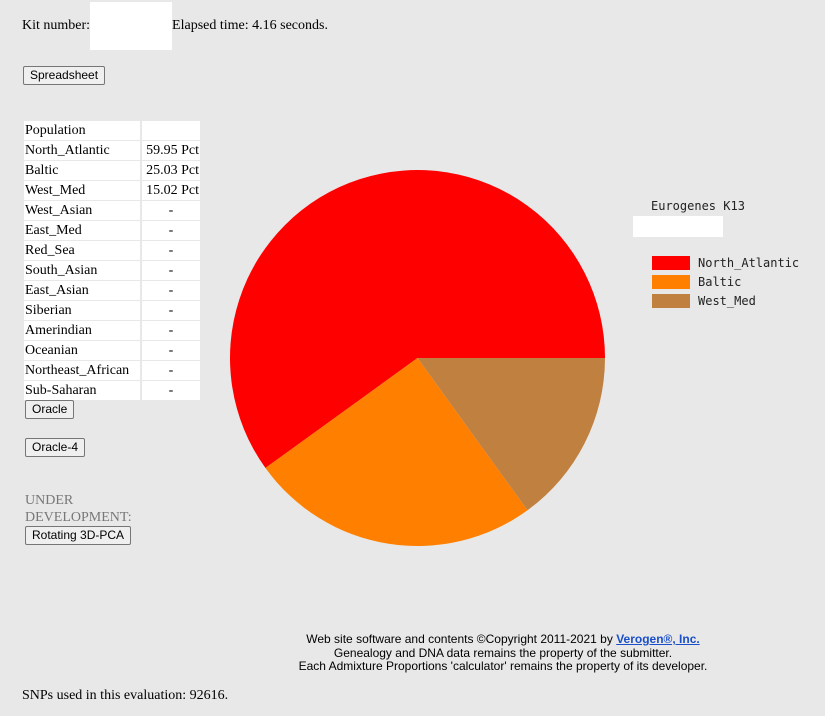 The image size is (825, 716). What do you see at coordinates (250, 25) in the screenshot?
I see `elapsed-time: Elapsed time: 4.16 seconds.` at bounding box center [250, 25].